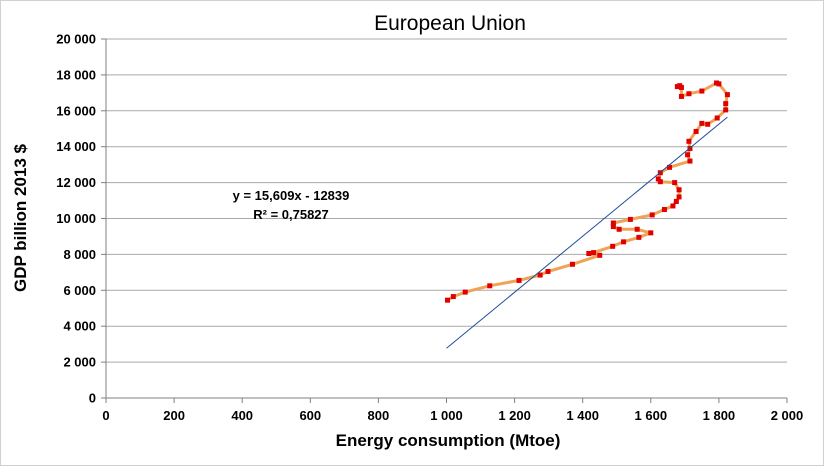 This screenshot has height=471, width=824. I want to click on y-tick-label: 10 000, so click(76, 218).